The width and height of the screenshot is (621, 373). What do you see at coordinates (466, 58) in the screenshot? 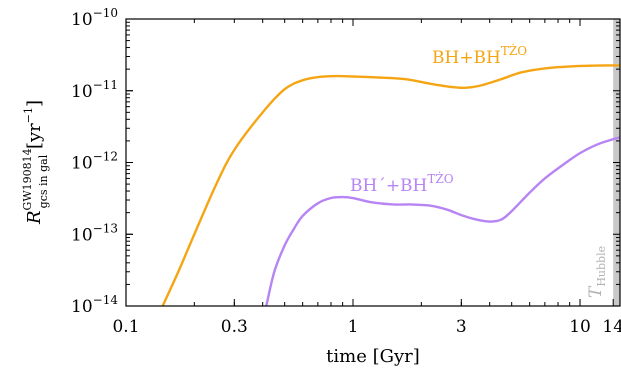
I see `series-label-bh-bh-main: BH+BH` at bounding box center [466, 58].